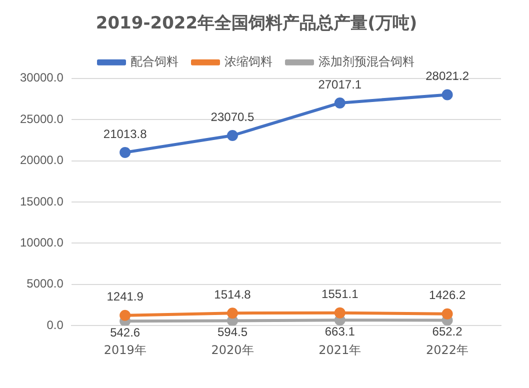  Describe the element at coordinates (340, 294) in the screenshot. I see `data-label: 1551.1` at that location.